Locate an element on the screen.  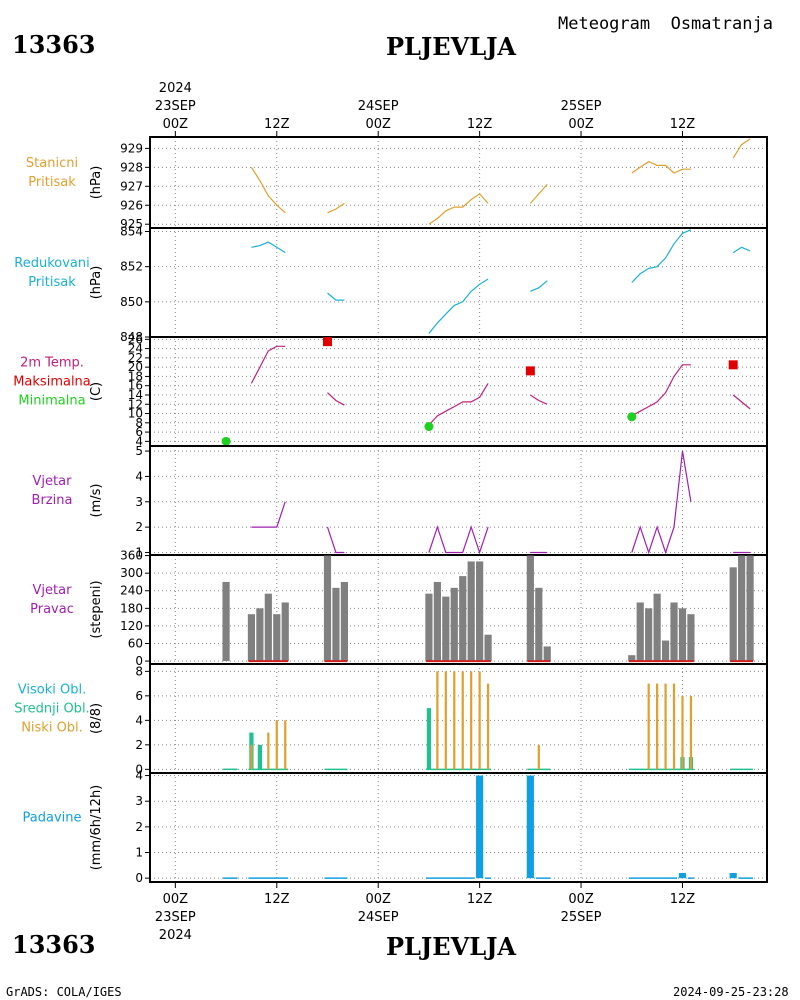
y-tick-label: 929 is located at coordinates (131, 148).